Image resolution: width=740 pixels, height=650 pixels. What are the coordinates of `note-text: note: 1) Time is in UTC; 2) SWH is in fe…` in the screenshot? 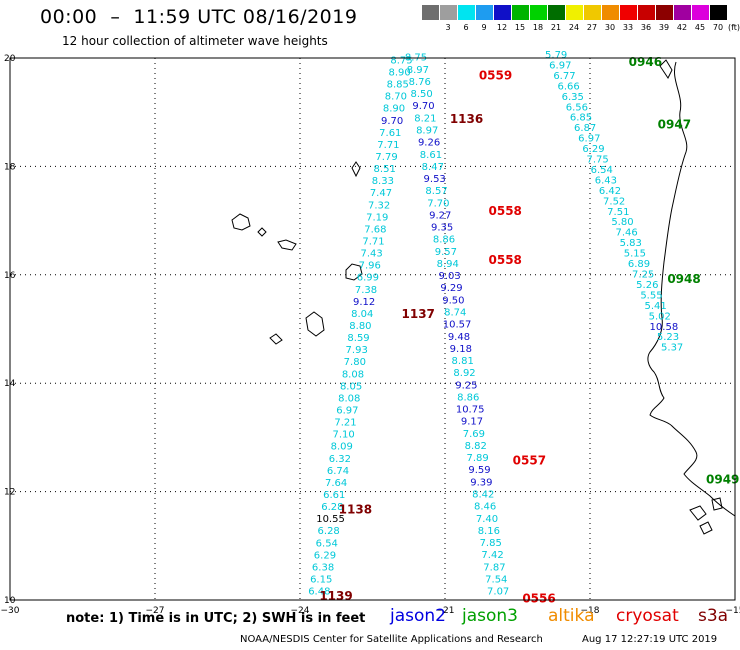 It's located at (216, 618).